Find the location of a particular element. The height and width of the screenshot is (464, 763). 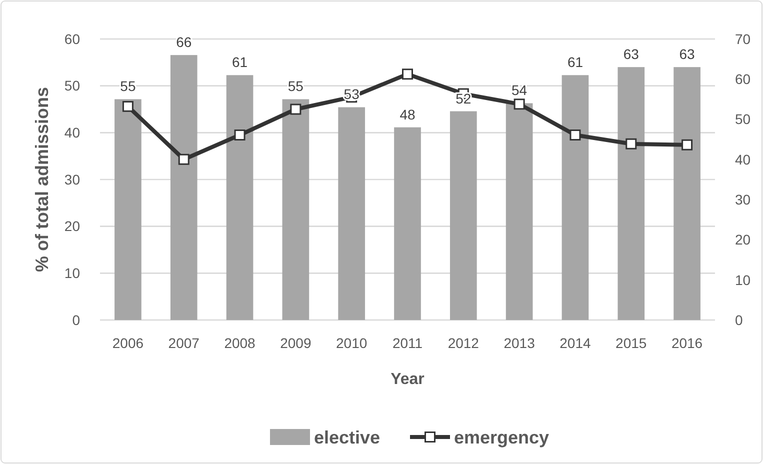

y2-tick-label: 10 is located at coordinates (743, 280).